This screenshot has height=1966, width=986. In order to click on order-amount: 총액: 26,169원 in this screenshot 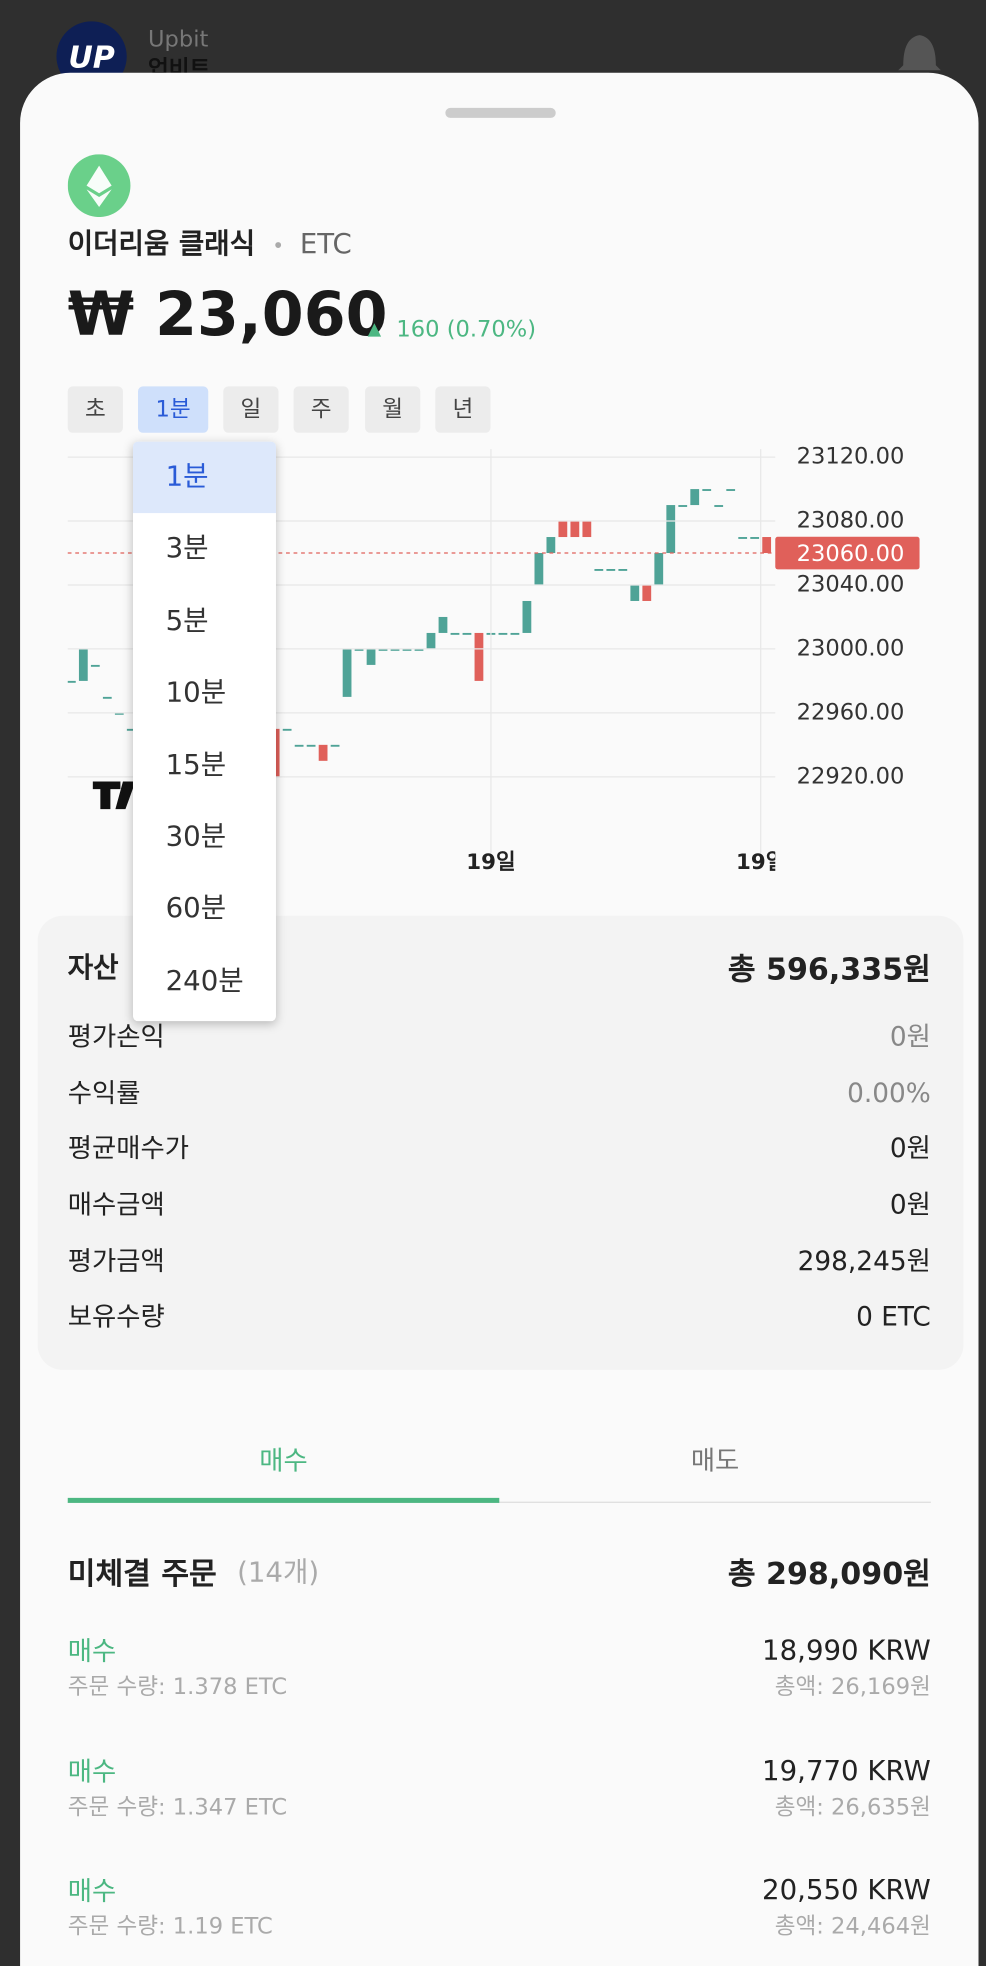, I will do `click(852, 1687)`.